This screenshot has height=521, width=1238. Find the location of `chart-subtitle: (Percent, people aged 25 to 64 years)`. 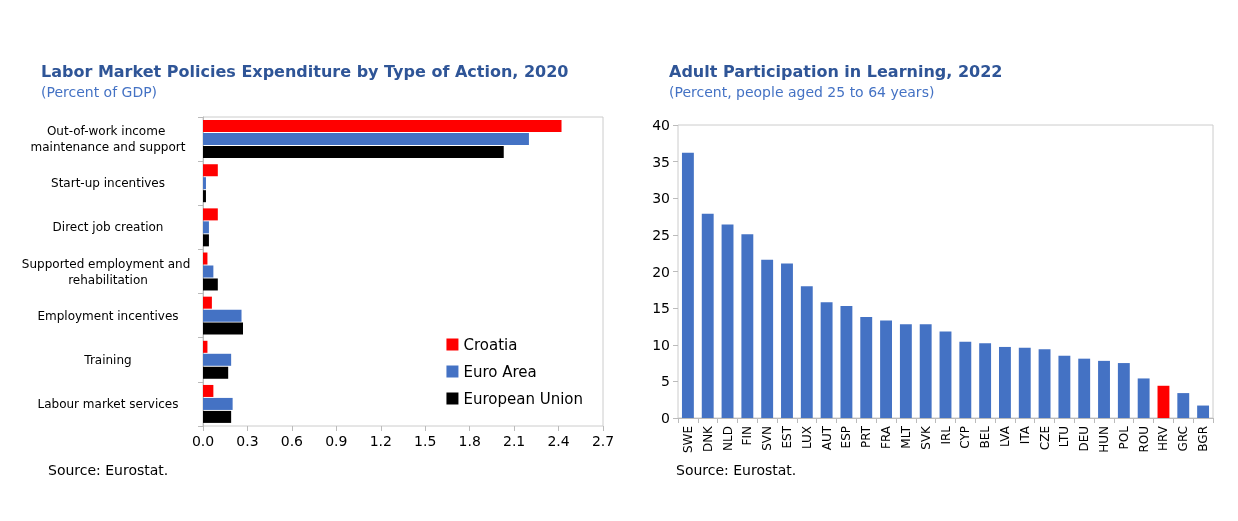

chart-subtitle: (Percent, people aged 25 to 64 years) is located at coordinates (802, 92).